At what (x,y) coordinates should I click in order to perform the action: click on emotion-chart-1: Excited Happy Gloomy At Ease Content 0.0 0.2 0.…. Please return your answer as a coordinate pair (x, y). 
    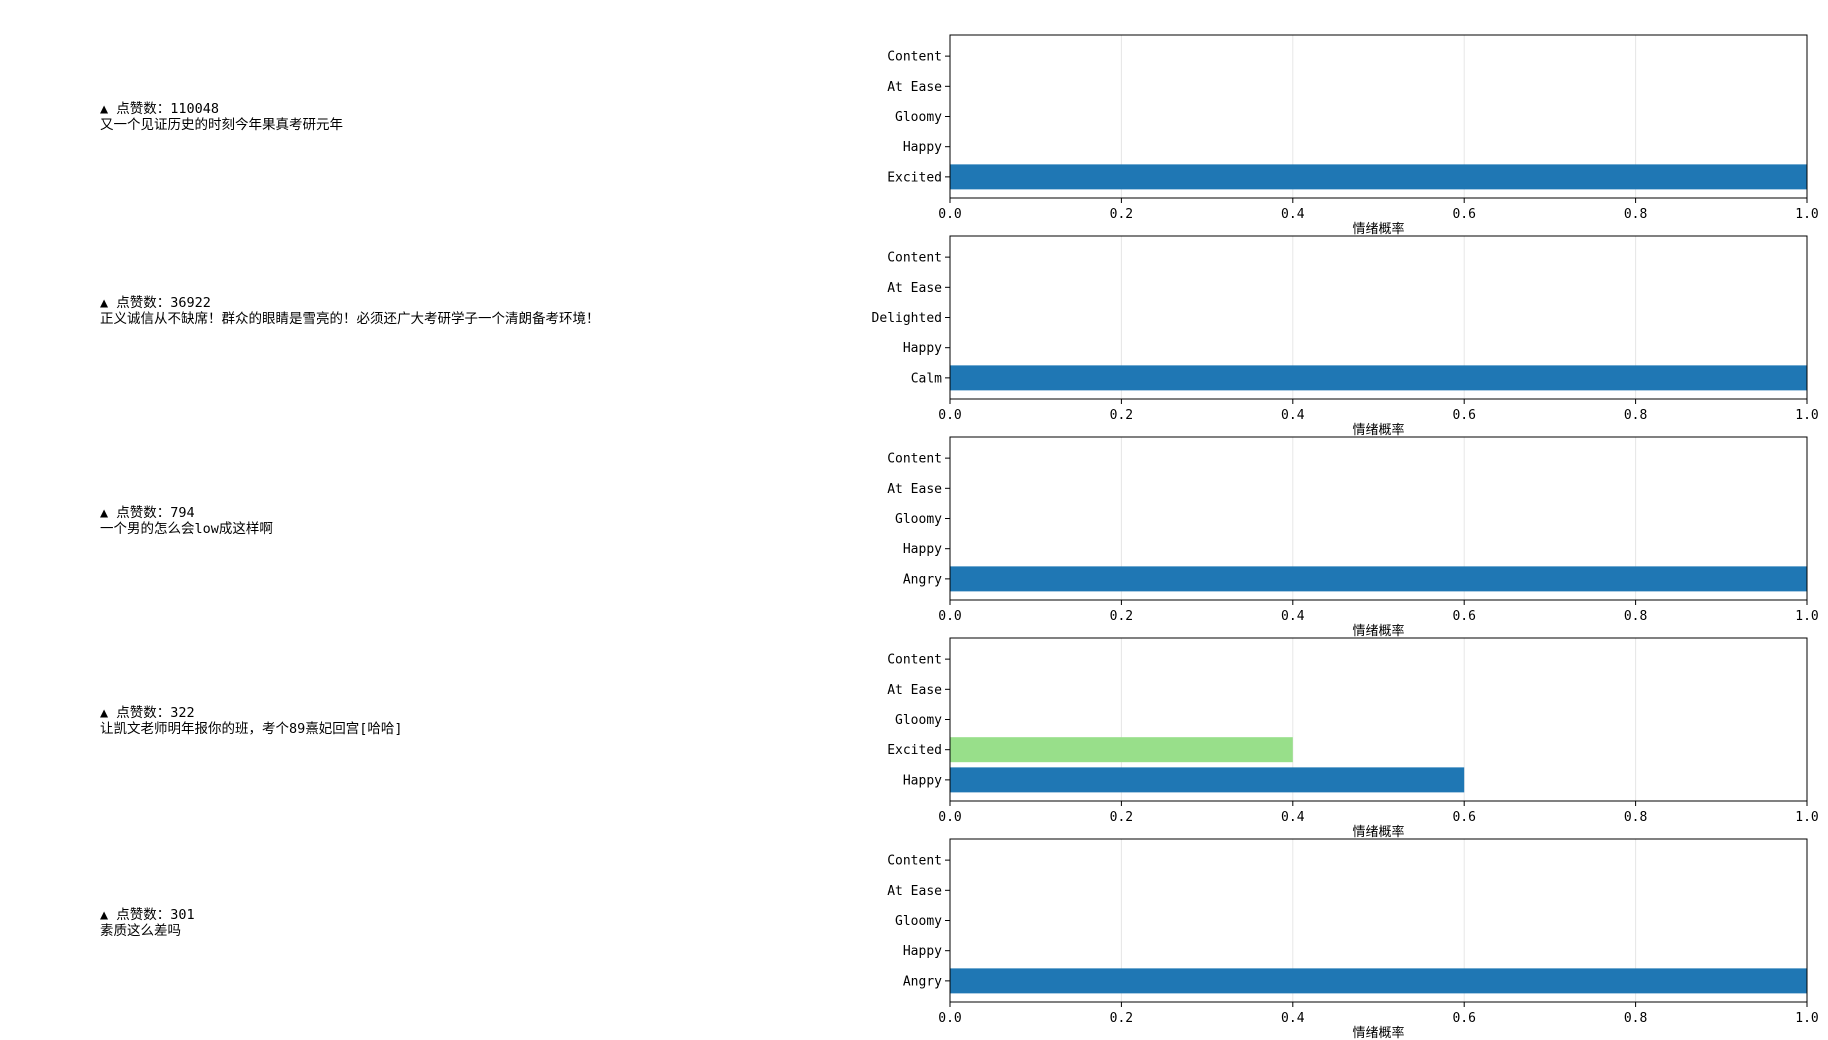
    Looking at the image, I should click on (1353, 135).